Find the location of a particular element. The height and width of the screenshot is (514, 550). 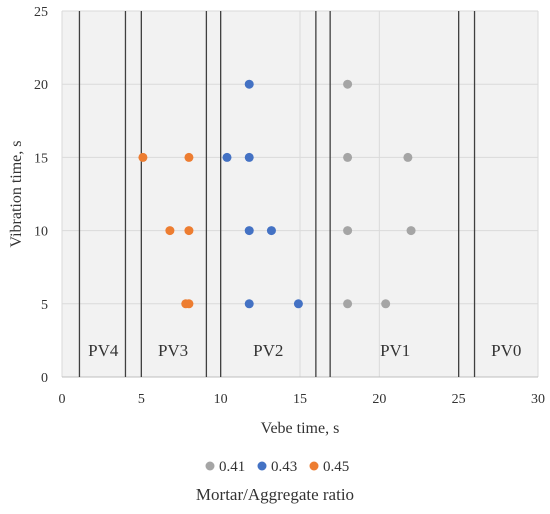

y-tick-label: 10 is located at coordinates (41, 232).